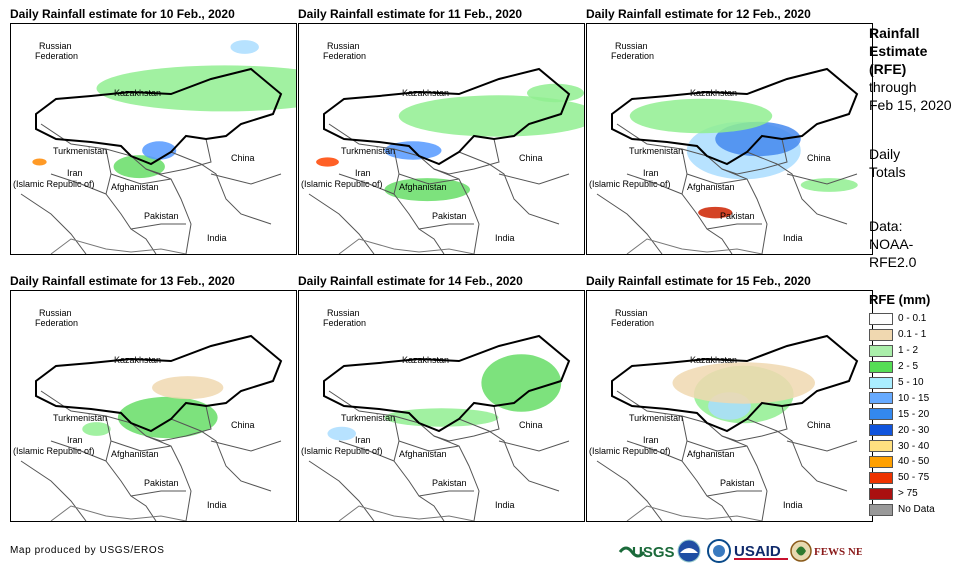 This screenshot has height=570, width=965. Describe the element at coordinates (911, 382) in the screenshot. I see `legend-label: 5 - 10` at that location.